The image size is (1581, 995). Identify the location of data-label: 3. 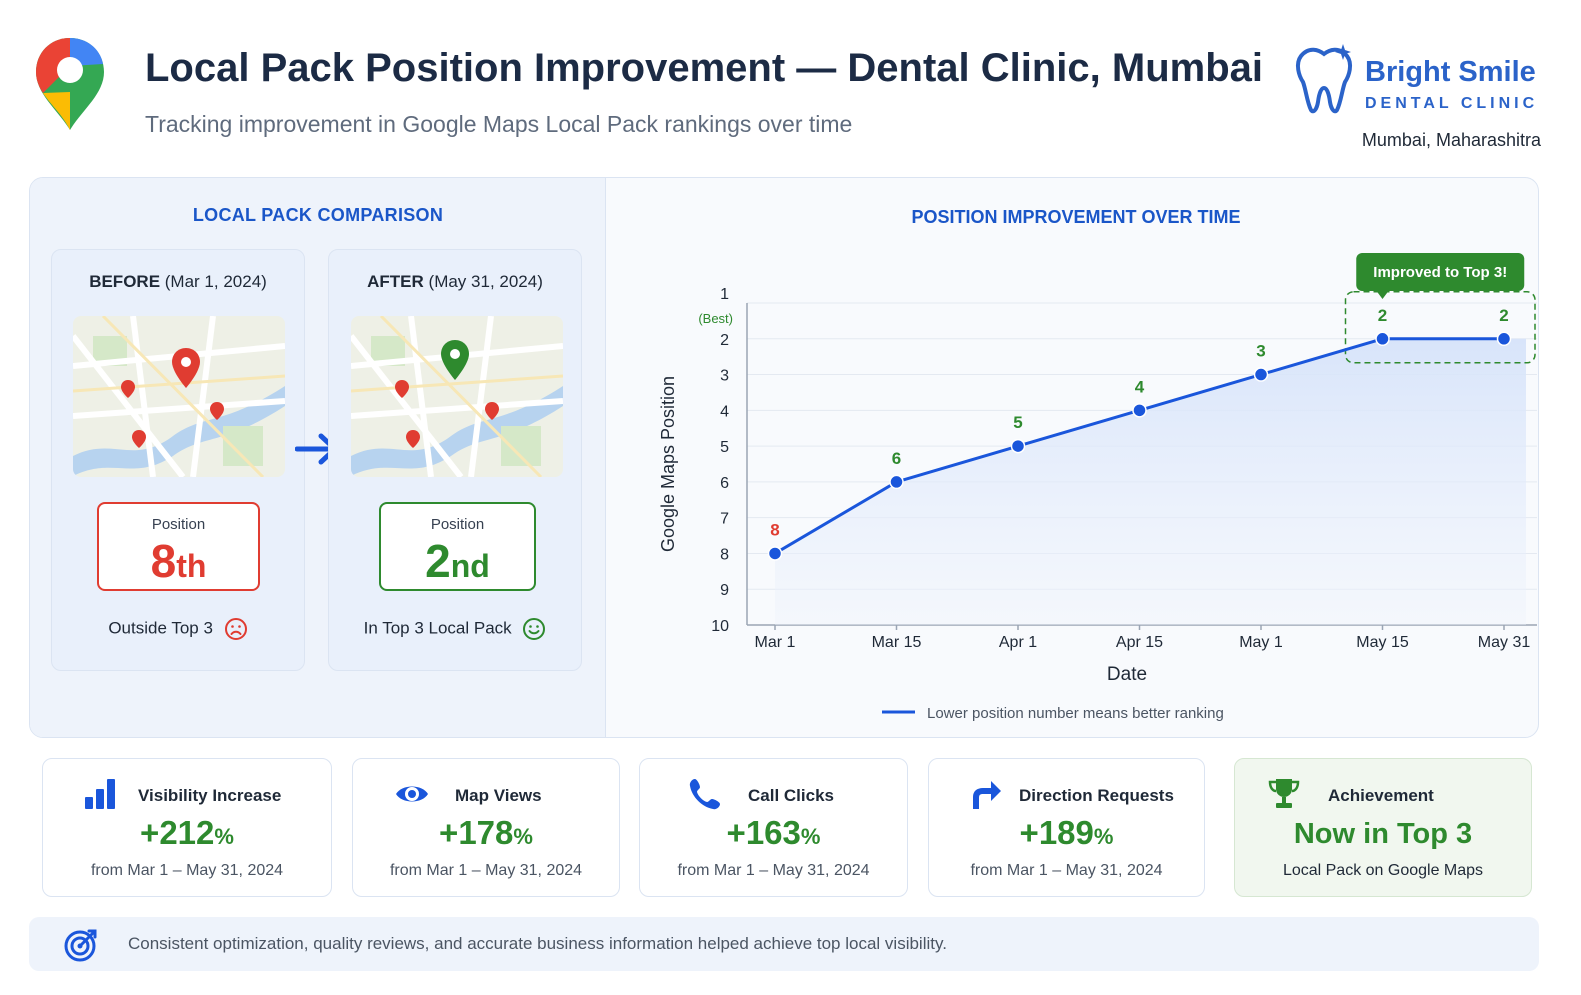
(1260, 351).